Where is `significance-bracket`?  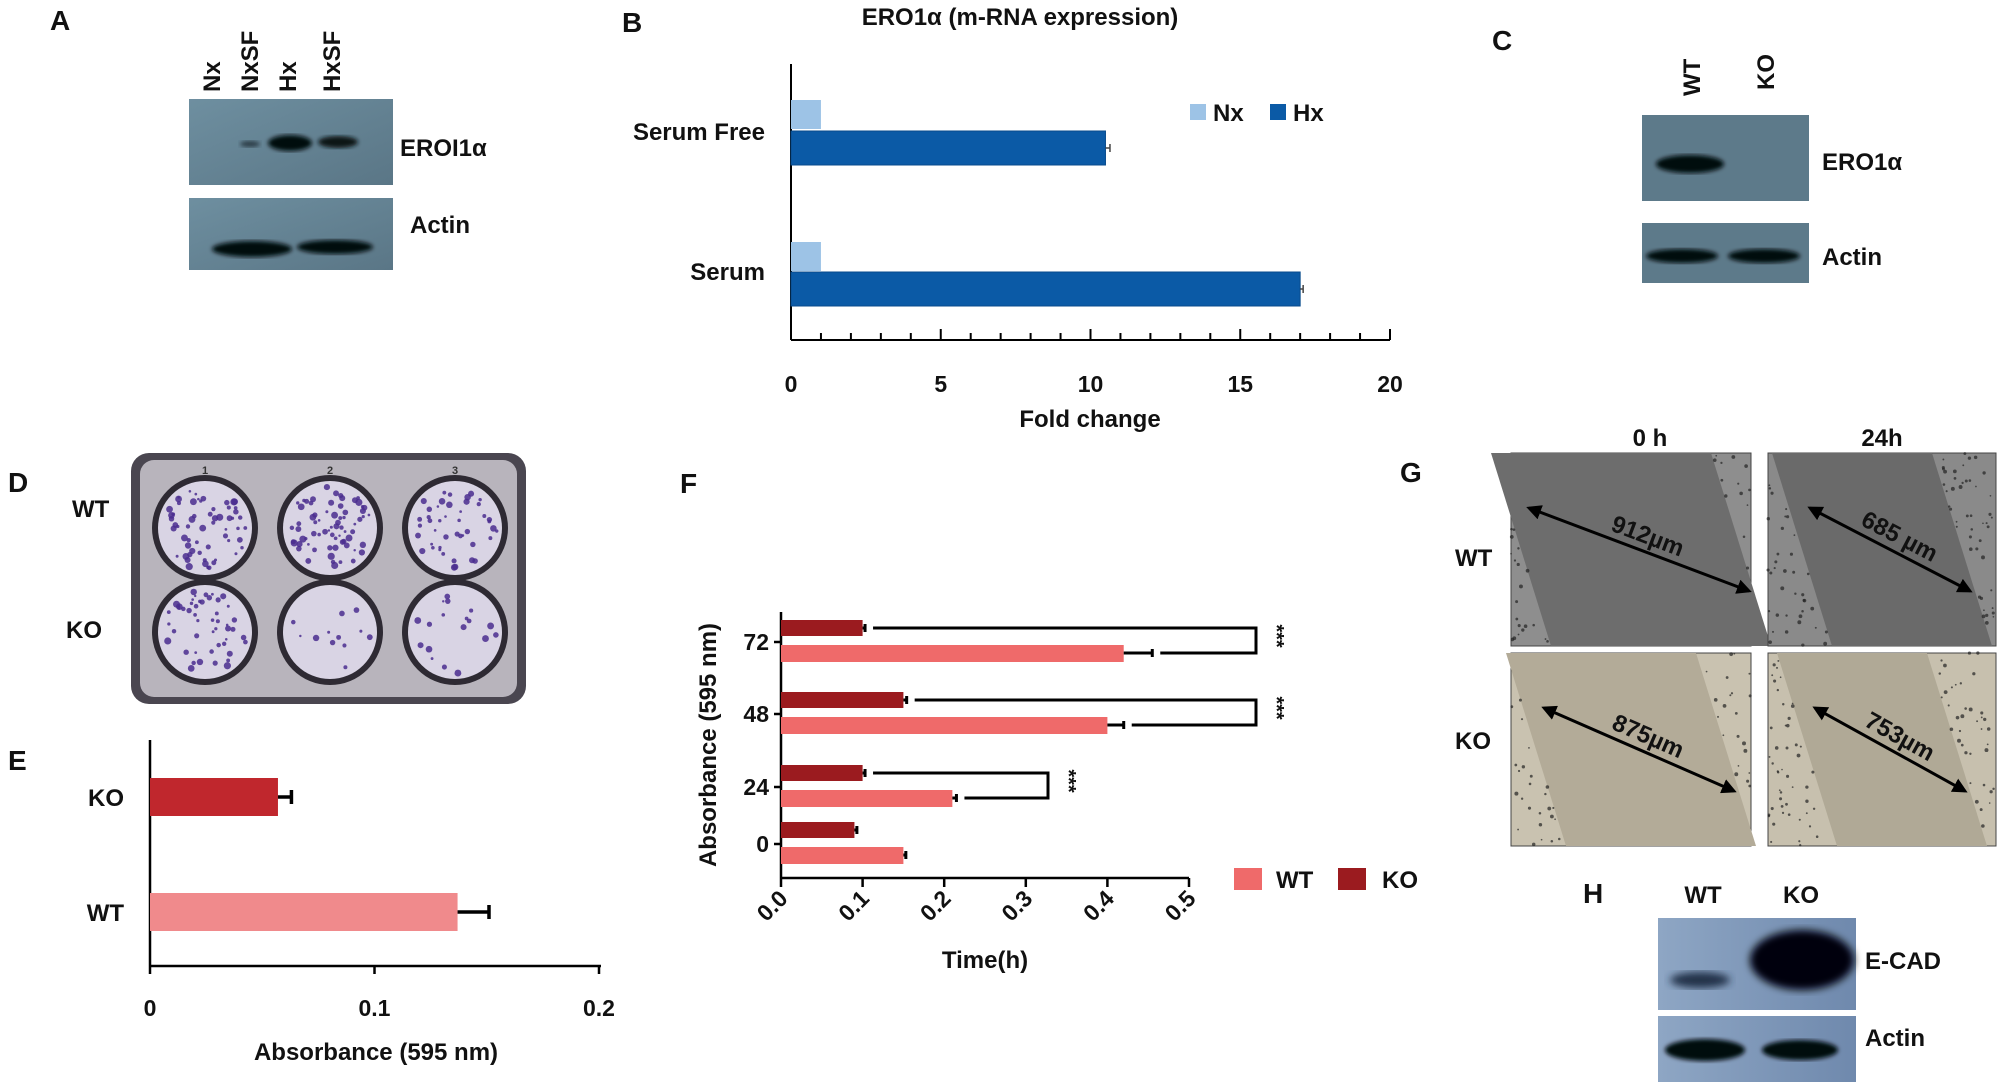 significance-bracket is located at coordinates (1065, 640).